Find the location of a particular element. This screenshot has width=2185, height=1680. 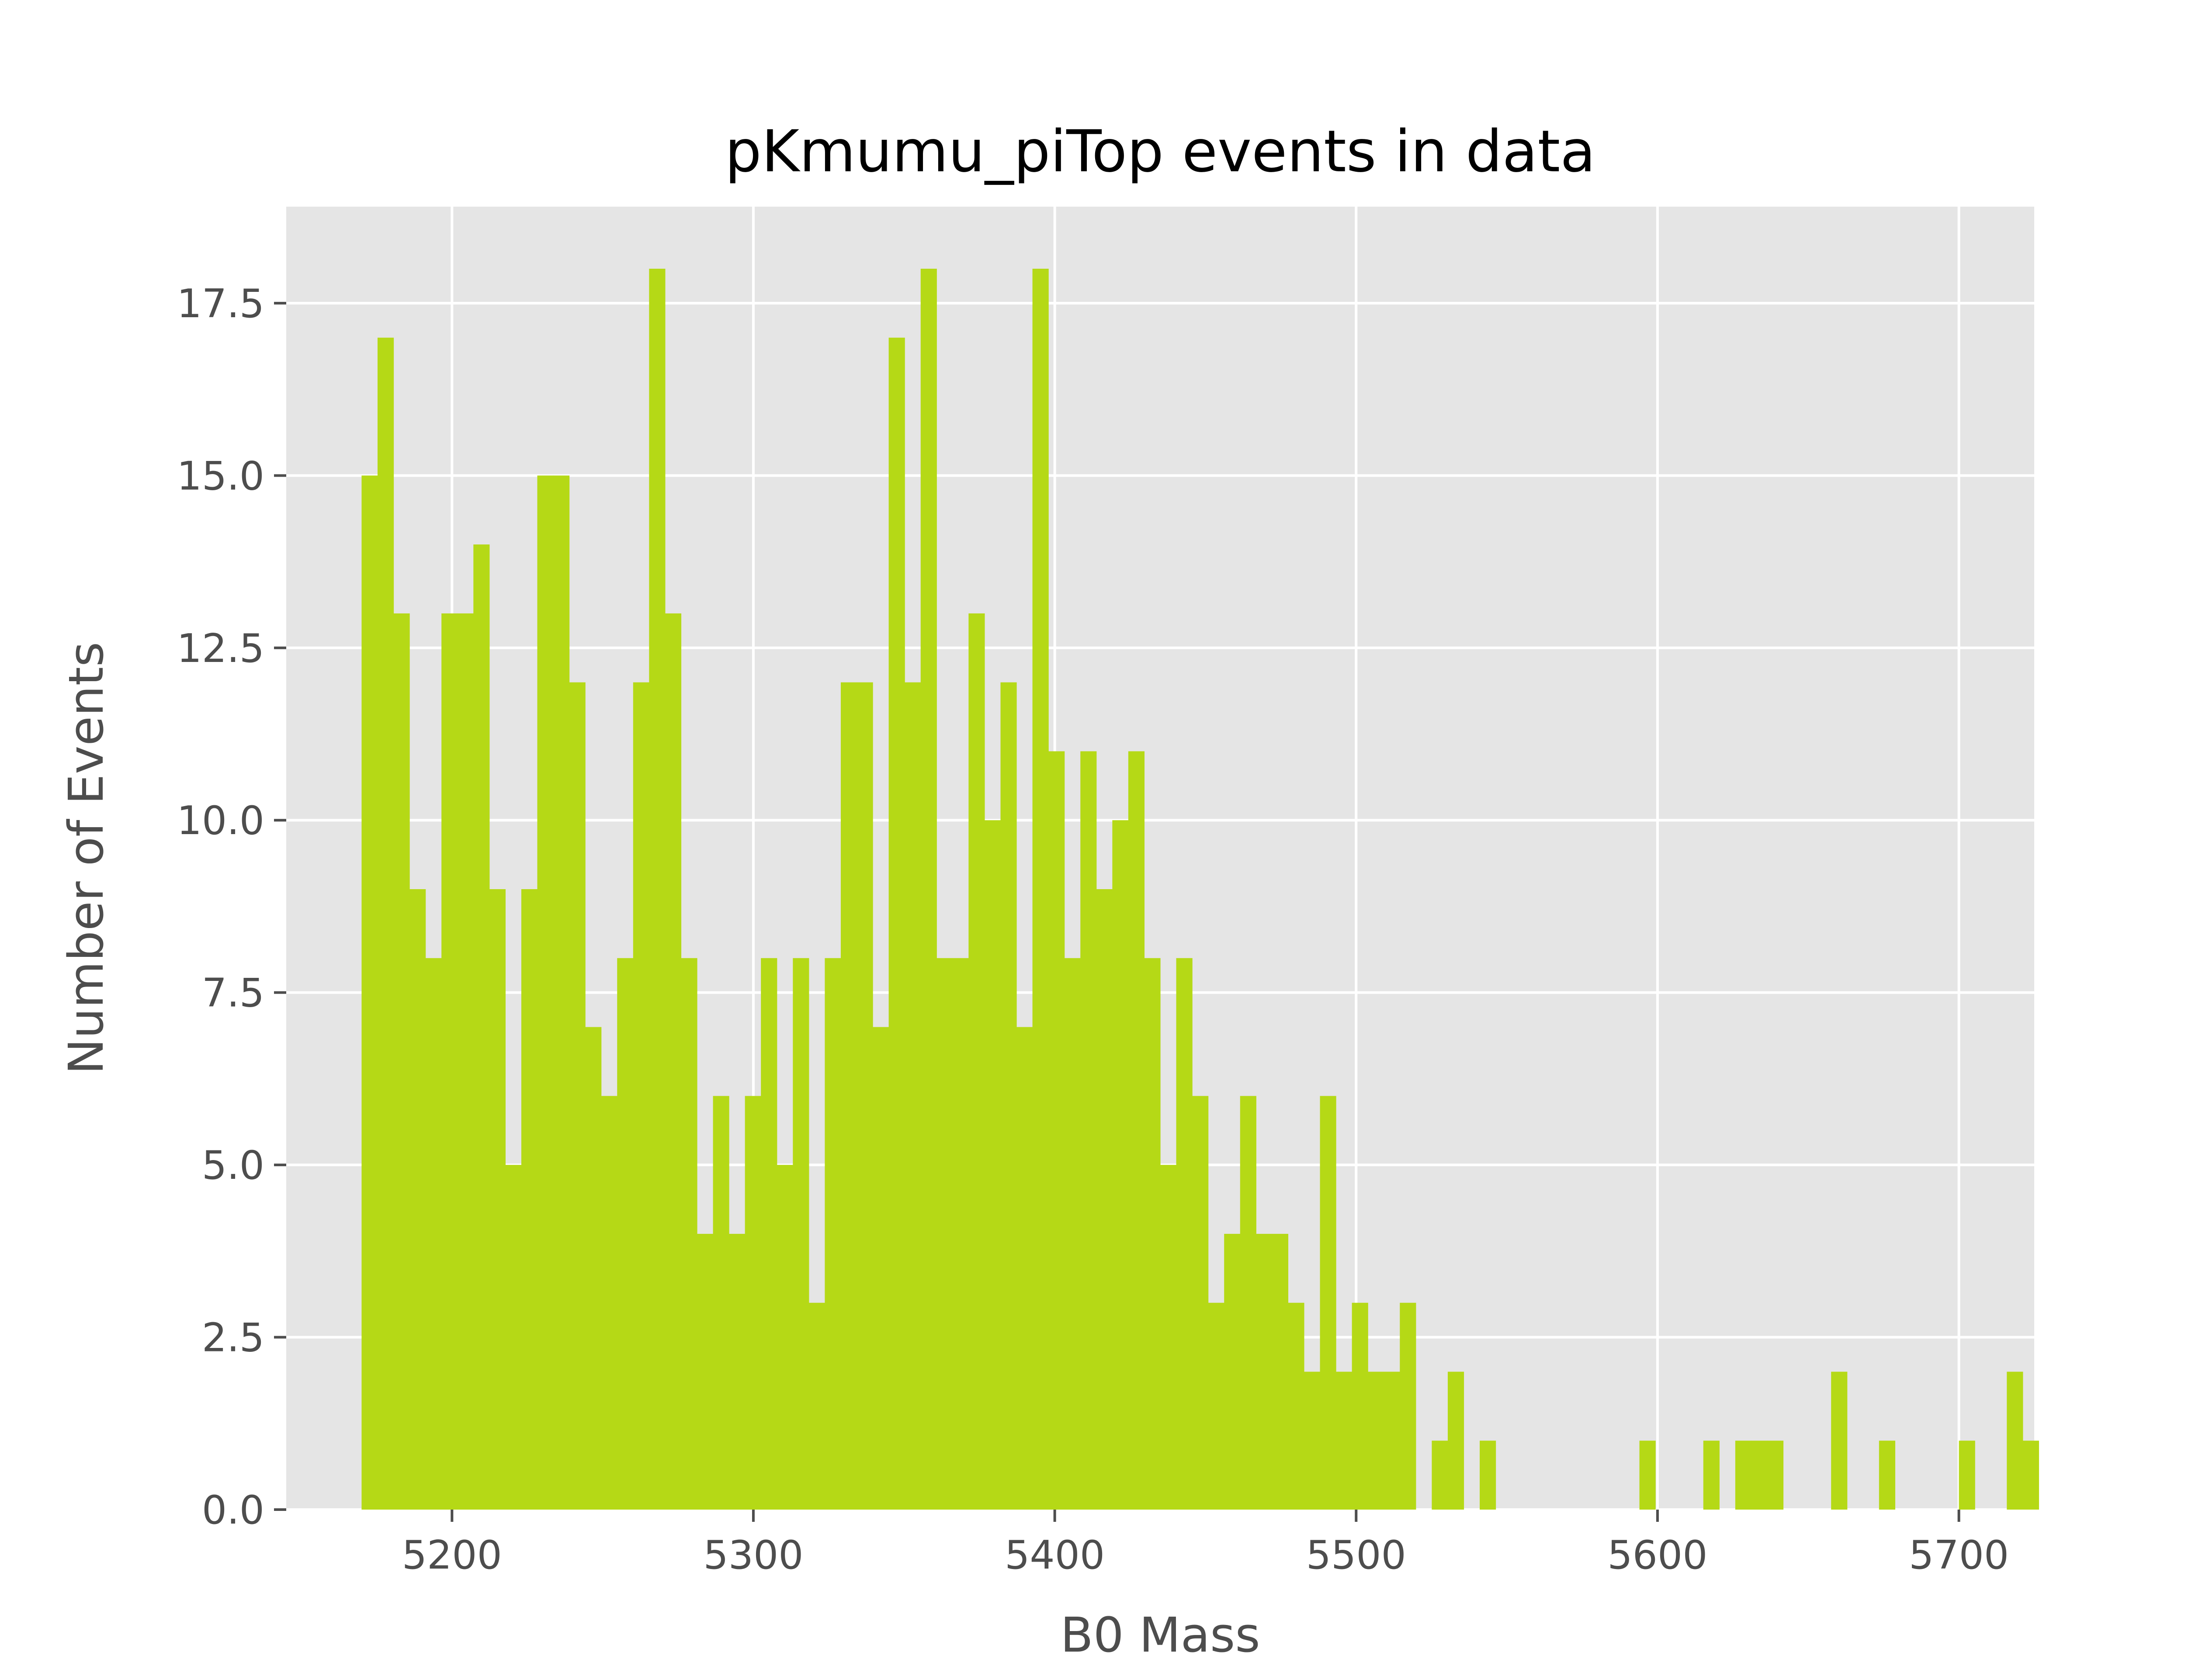

y-tick-label: 15.0 is located at coordinates (221, 476).